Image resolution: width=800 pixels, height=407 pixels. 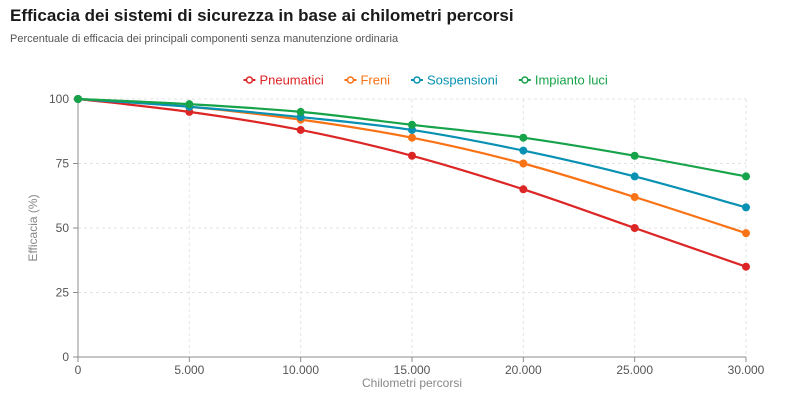 I want to click on legend-item-pneumatici: Pneumatici, so click(x=283, y=80).